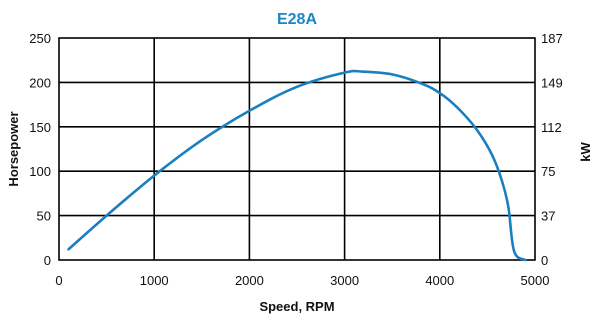 Image resolution: width=592 pixels, height=320 pixels. Describe the element at coordinates (13, 148) in the screenshot. I see `y-axis-label: Horsepower` at that location.